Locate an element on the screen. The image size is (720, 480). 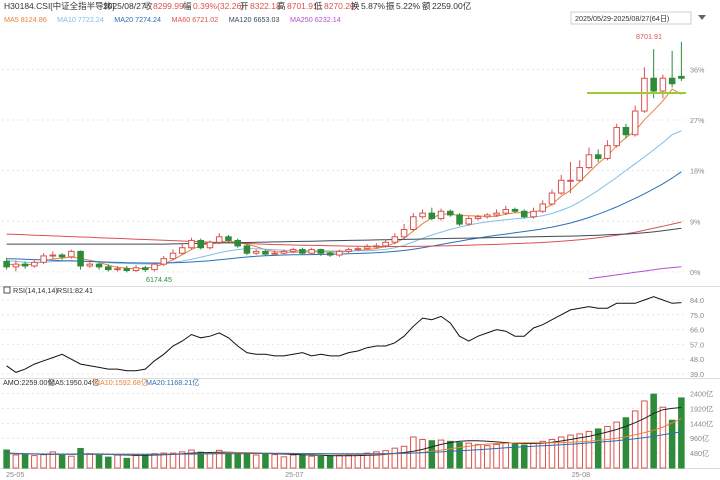
date-range-selector is located at coordinates (631, 18).